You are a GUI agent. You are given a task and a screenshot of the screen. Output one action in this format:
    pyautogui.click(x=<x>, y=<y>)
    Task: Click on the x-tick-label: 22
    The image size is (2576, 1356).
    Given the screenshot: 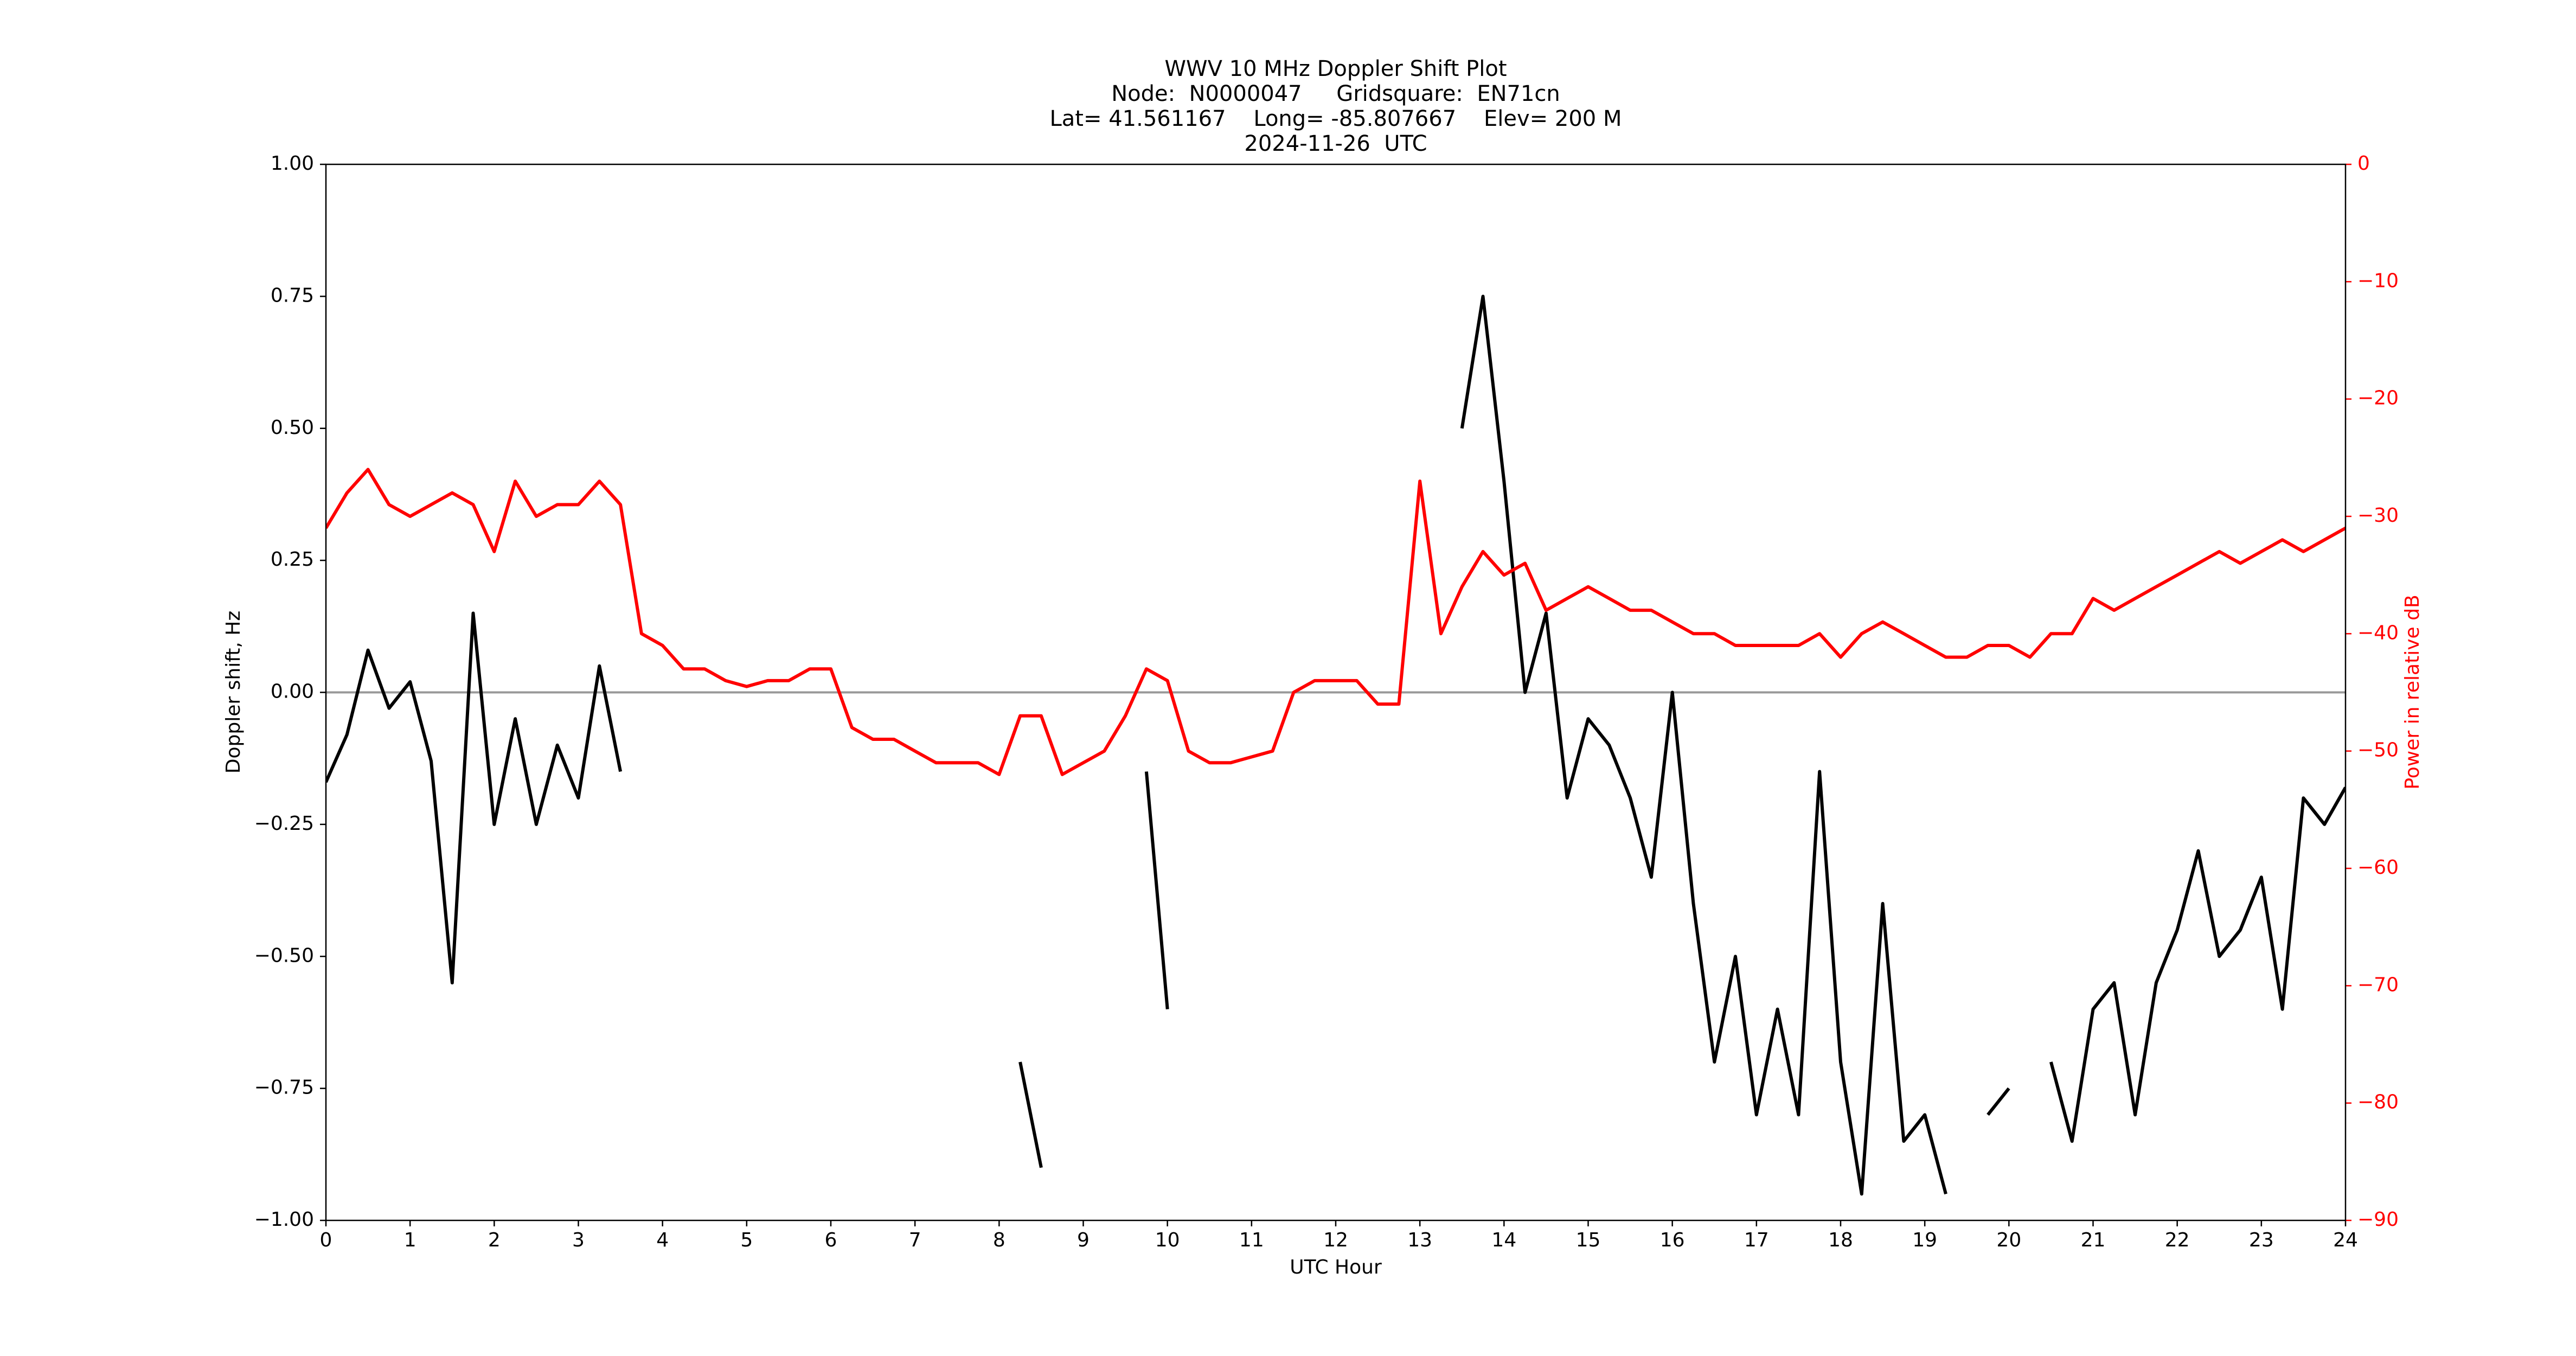 What is the action you would take?
    pyautogui.click(x=2177, y=1240)
    